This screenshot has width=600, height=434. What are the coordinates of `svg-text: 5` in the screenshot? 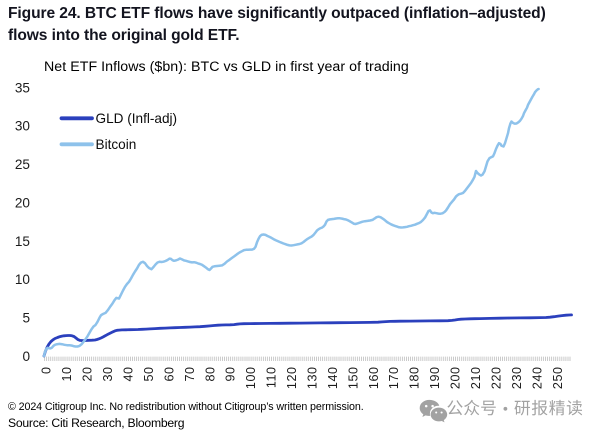 It's located at (26, 317).